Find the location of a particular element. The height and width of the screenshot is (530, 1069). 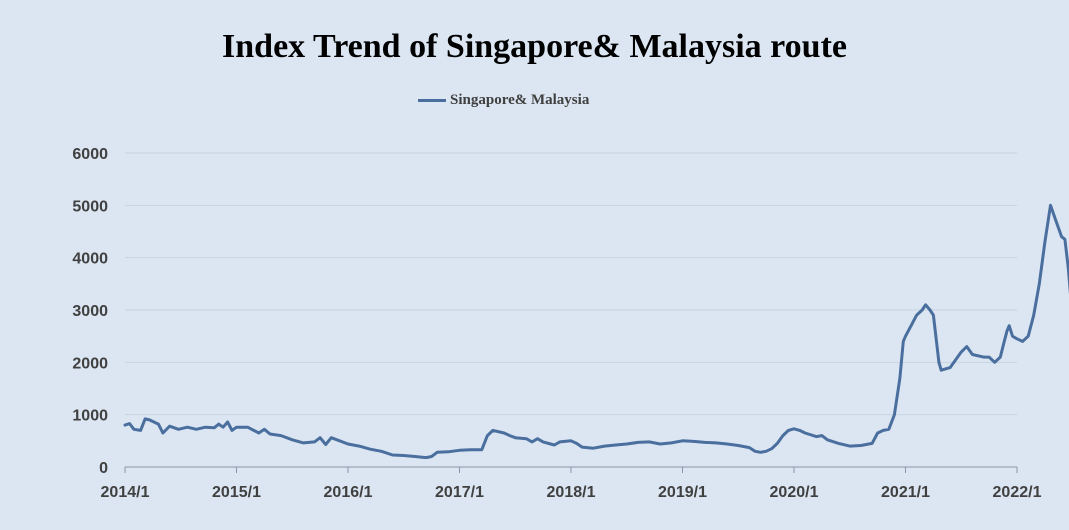

legend: Singapore& Malaysia is located at coordinates (503, 100).